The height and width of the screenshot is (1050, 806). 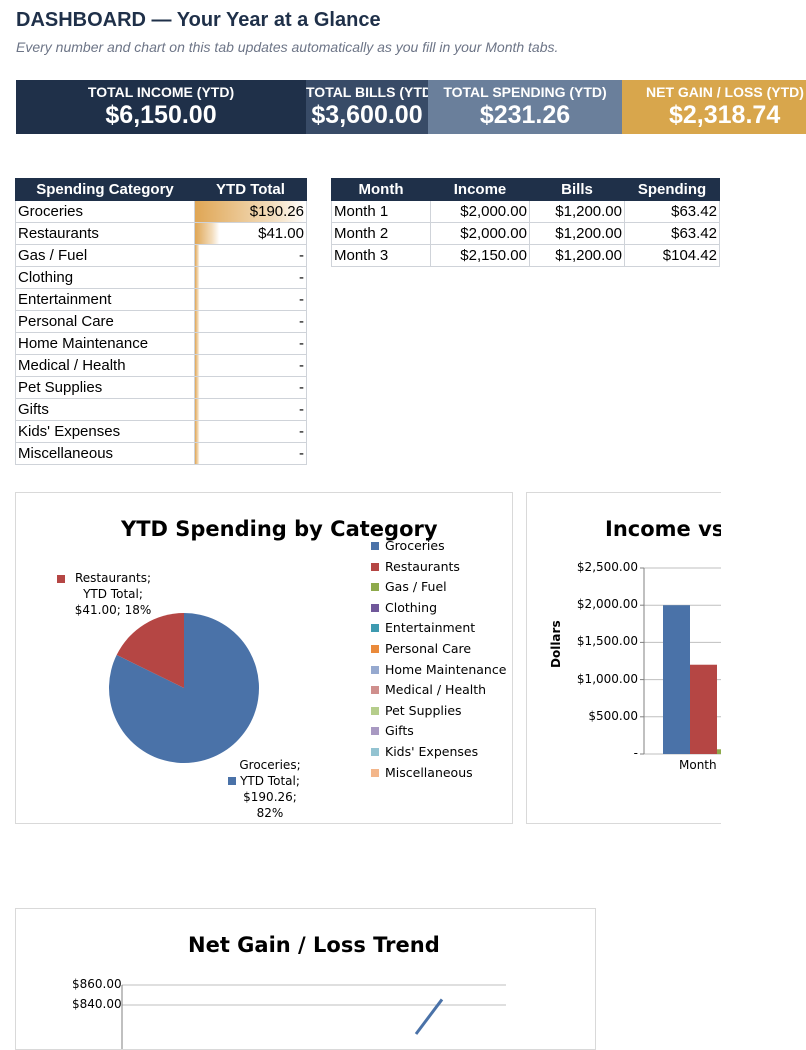 I want to click on table-row: Restaurants $41.00, so click(x=161, y=233).